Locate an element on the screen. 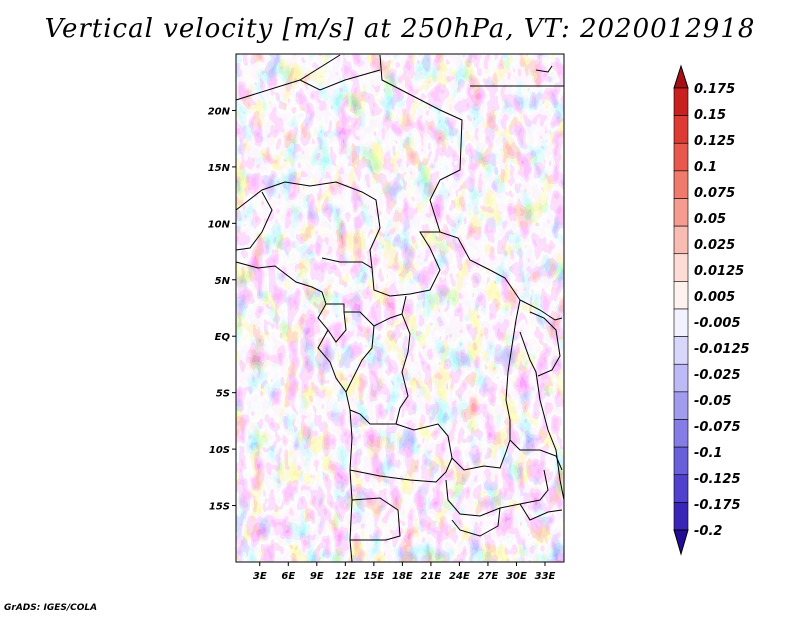 The width and height of the screenshot is (800, 618). x-axis: 3E 6E 9E 12E 15E 18E 21E 24E 27E 30E 33E is located at coordinates (404, 572).